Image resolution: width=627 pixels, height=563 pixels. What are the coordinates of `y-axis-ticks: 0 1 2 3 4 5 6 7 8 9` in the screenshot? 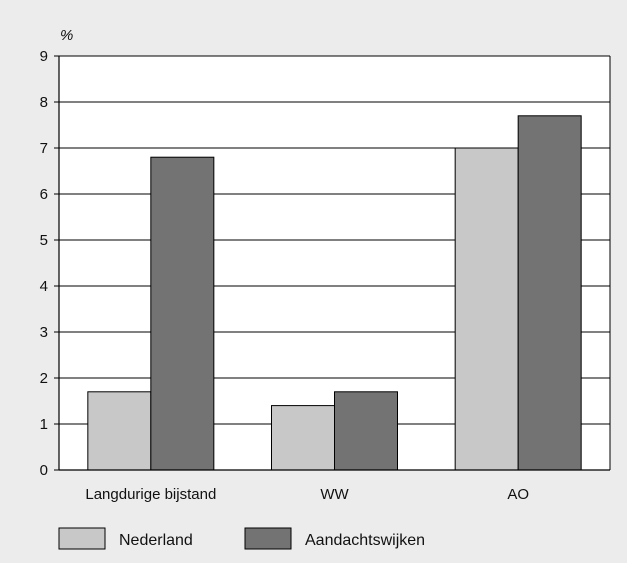 It's located at (49, 263).